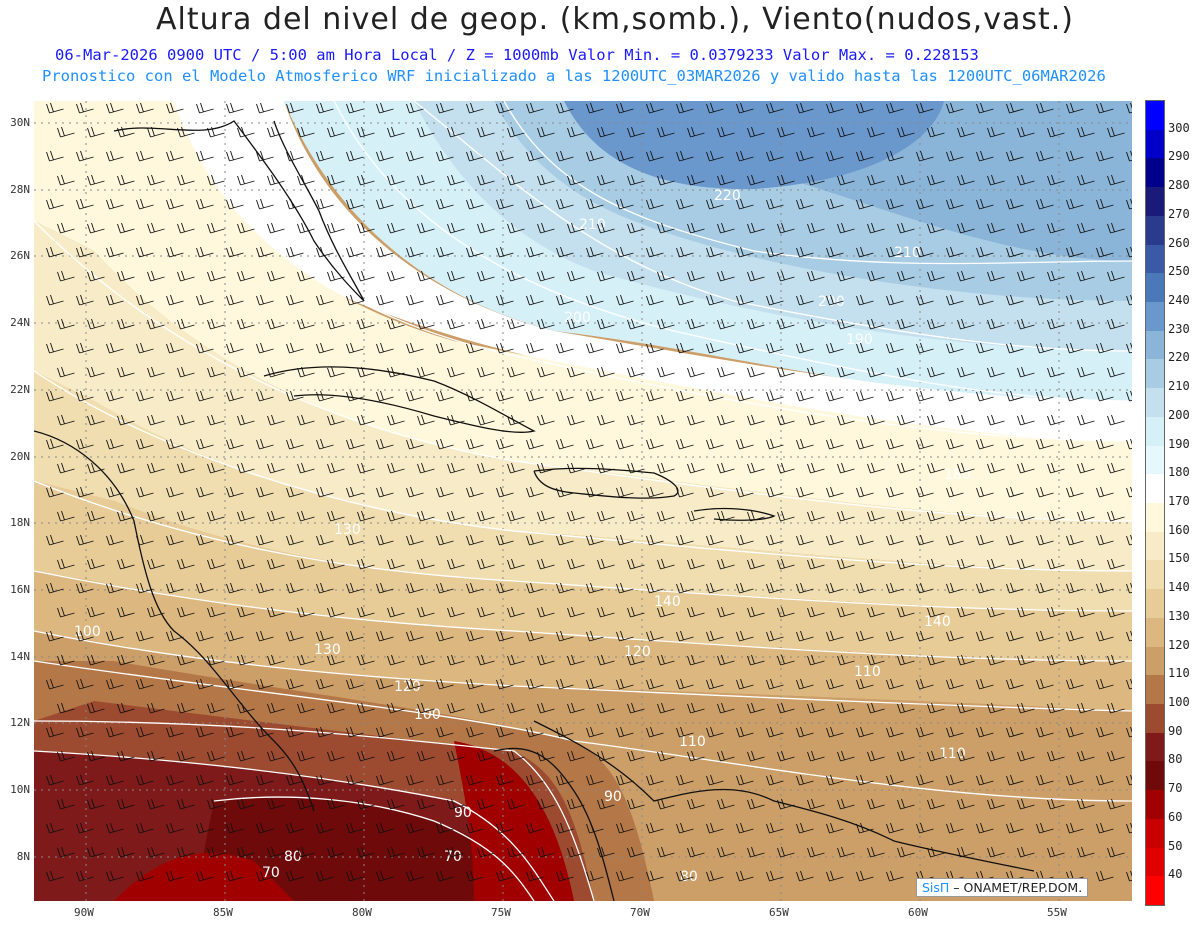  What do you see at coordinates (1179, 185) in the screenshot?
I see `legend-level-label: 280` at bounding box center [1179, 185].